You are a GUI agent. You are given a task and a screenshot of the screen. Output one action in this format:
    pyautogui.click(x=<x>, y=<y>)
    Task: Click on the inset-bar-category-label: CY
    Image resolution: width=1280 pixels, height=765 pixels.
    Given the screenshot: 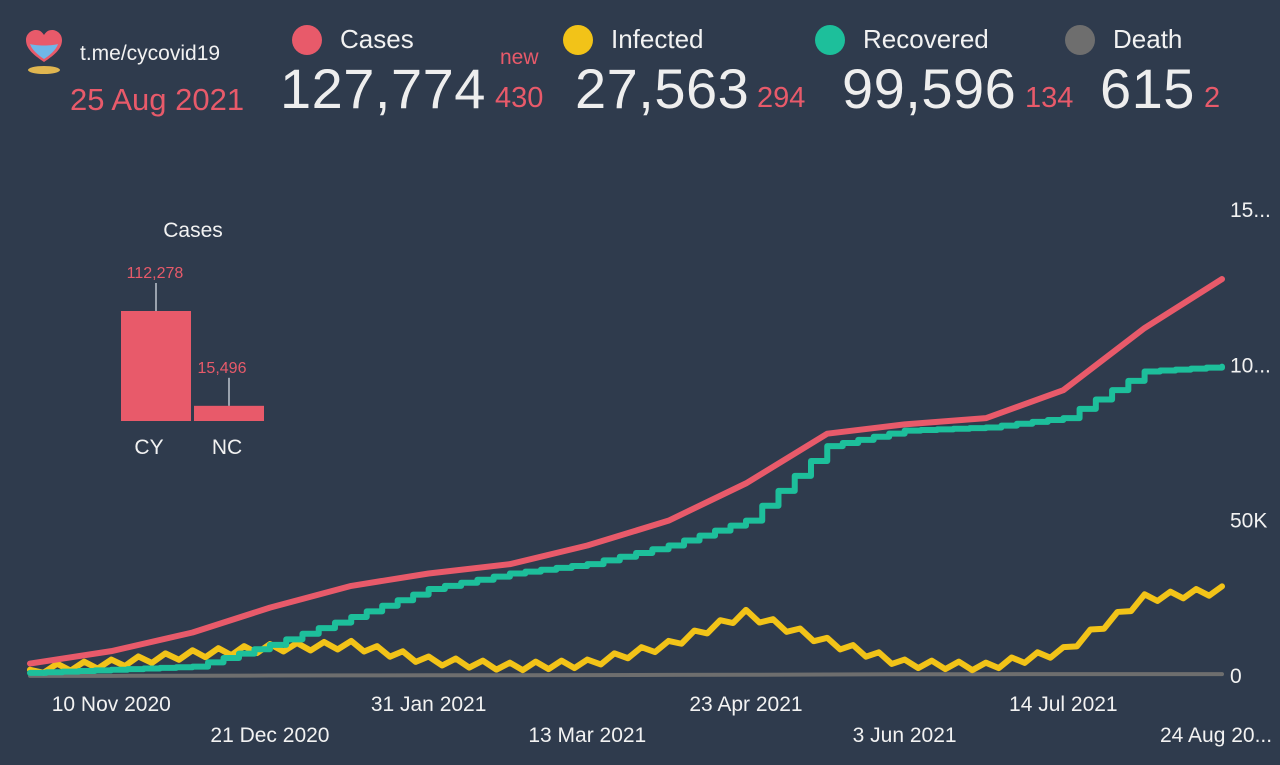 What is the action you would take?
    pyautogui.click(x=148, y=447)
    